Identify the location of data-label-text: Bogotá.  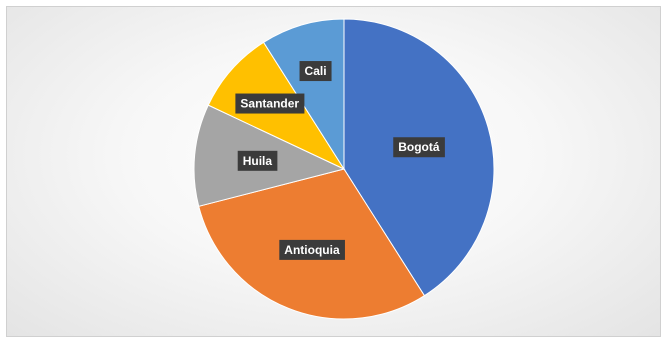
(419, 147).